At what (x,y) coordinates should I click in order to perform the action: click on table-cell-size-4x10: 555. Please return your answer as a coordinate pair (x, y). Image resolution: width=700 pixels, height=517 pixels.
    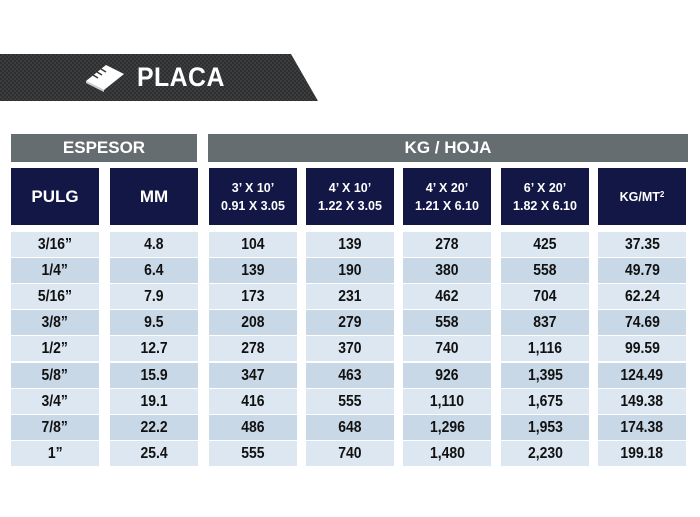
    Looking at the image, I should click on (350, 401).